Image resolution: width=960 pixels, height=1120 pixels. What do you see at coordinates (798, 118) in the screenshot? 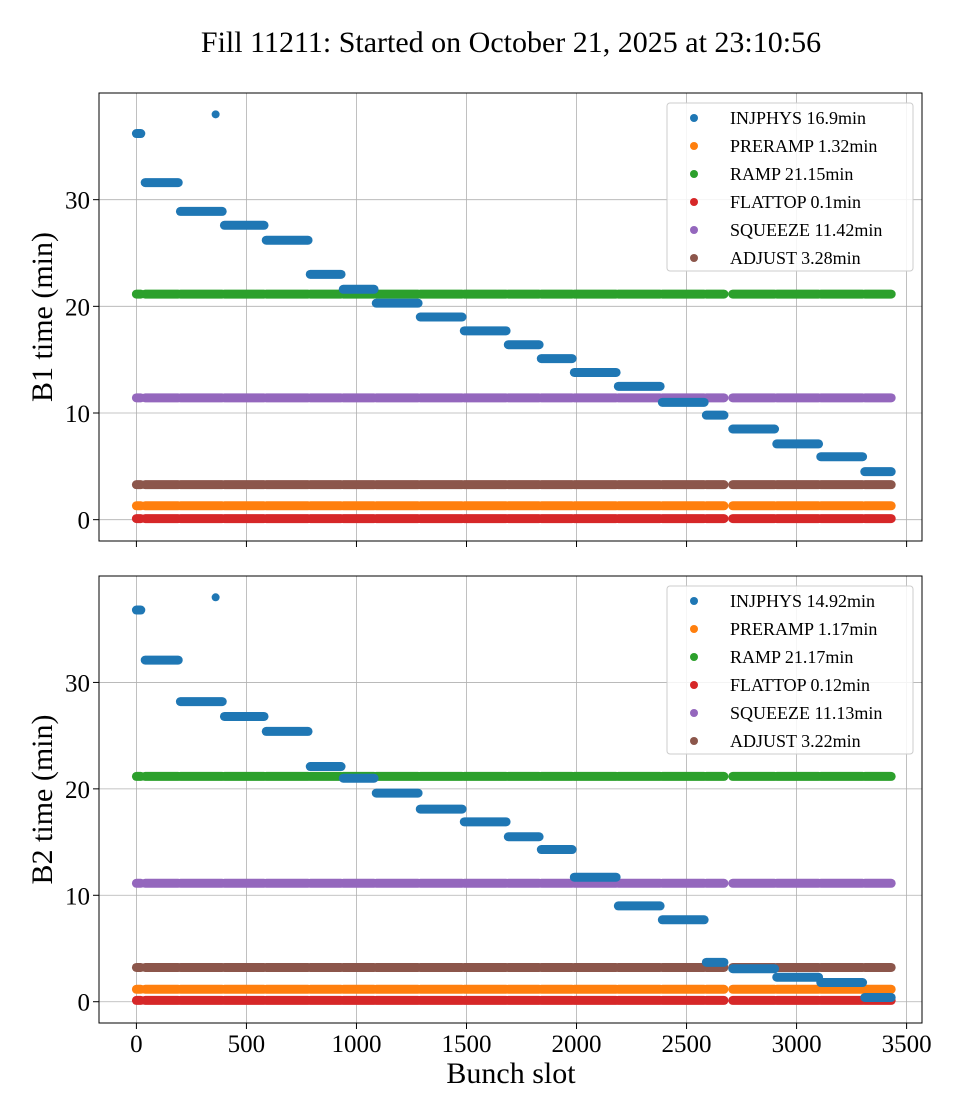
I see `legend-entry: INJPHYS 16.9min` at bounding box center [798, 118].